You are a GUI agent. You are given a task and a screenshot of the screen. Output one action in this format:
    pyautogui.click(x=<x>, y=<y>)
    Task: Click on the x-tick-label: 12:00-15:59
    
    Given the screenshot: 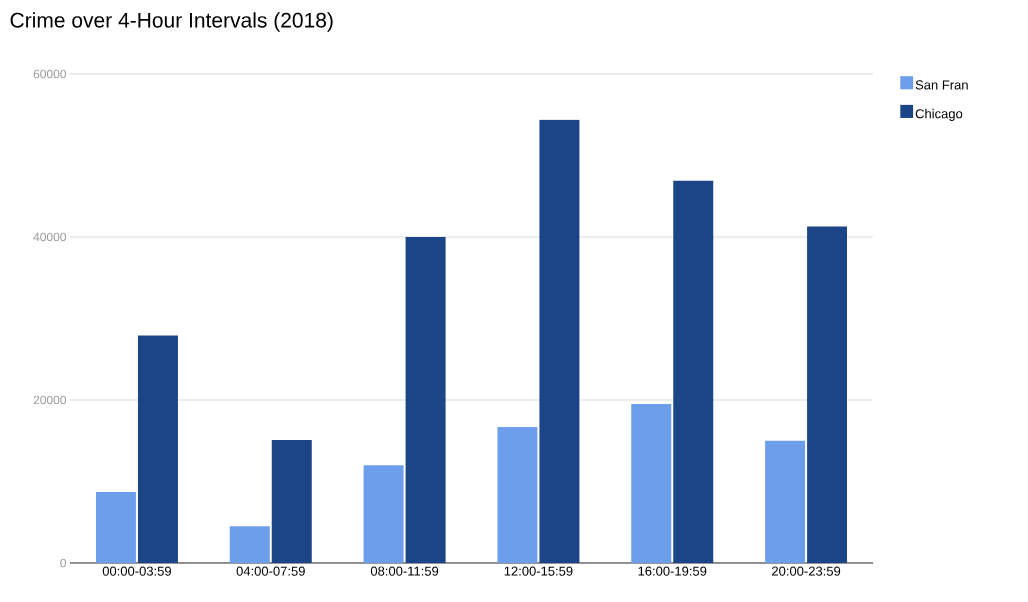 What is the action you would take?
    pyautogui.click(x=538, y=571)
    